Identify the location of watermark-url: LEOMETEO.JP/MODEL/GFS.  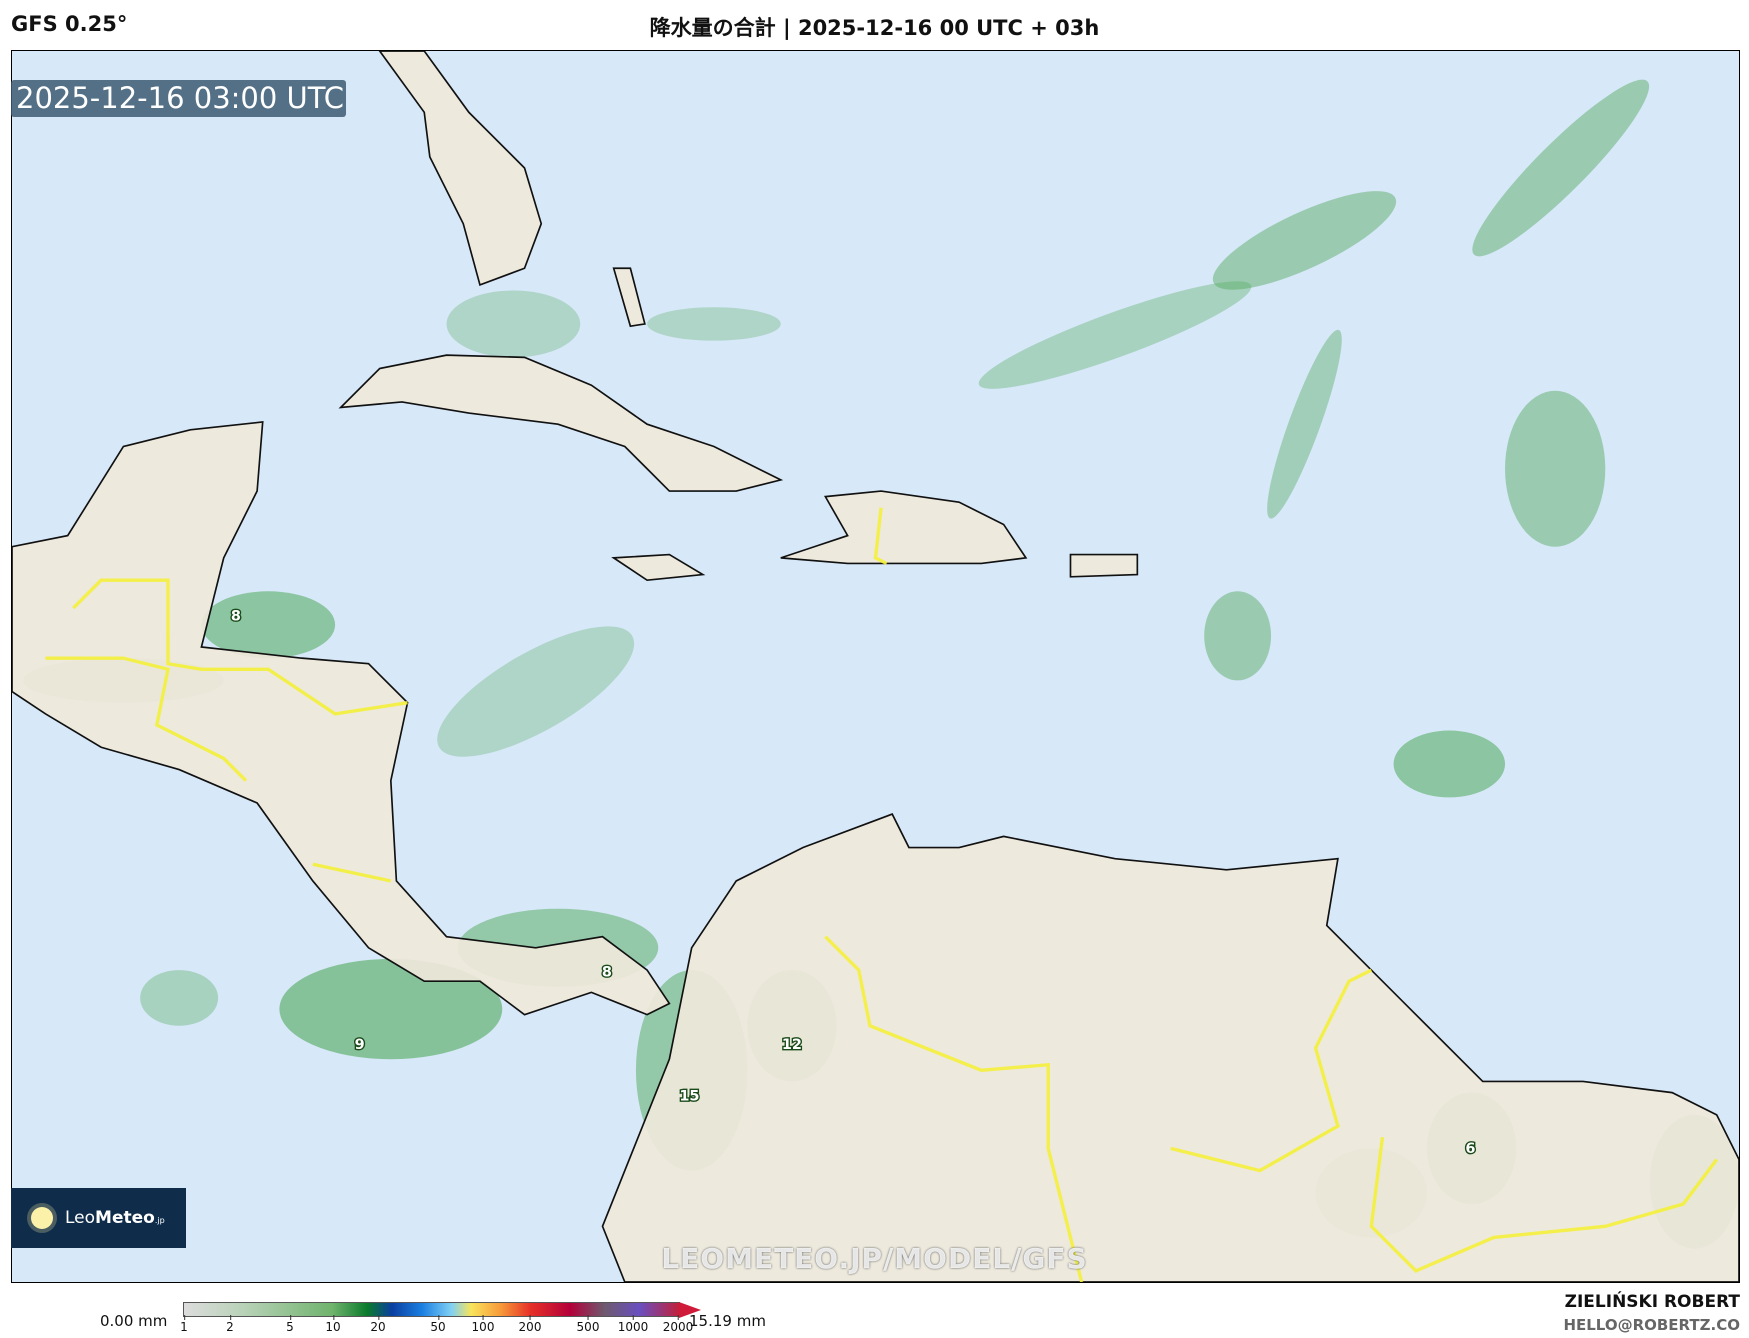
(874, 1258).